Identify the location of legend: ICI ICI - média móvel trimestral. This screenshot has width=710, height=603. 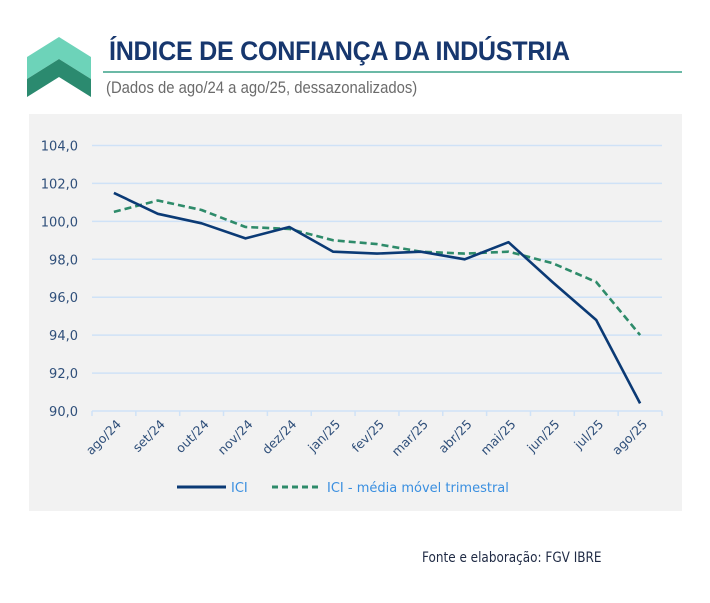
(343, 488).